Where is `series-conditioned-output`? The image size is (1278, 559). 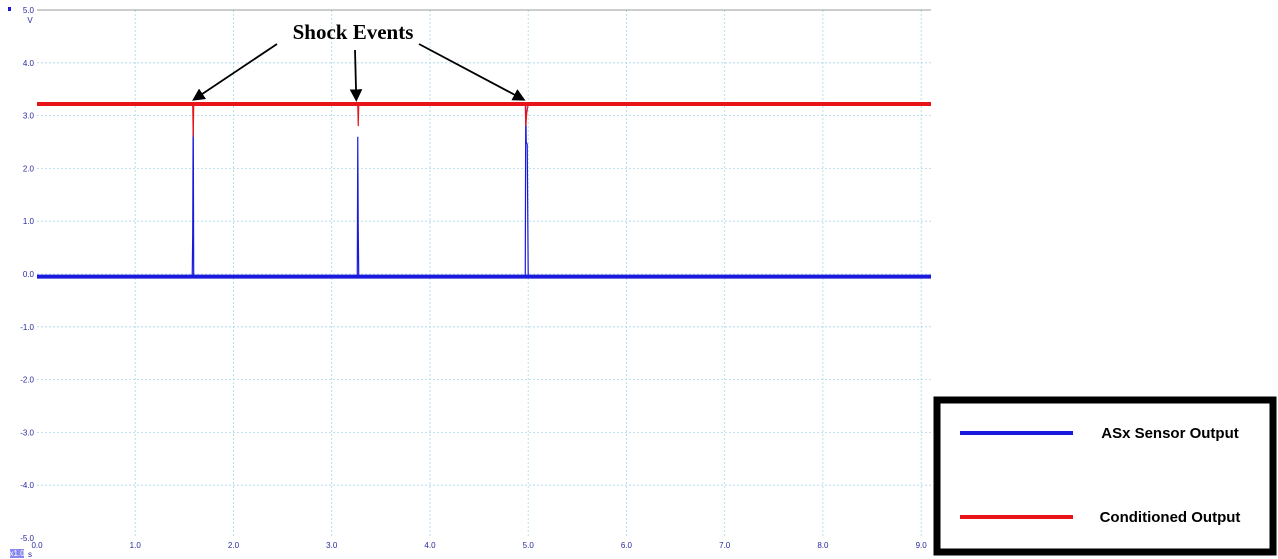 series-conditioned-output is located at coordinates (484, 119).